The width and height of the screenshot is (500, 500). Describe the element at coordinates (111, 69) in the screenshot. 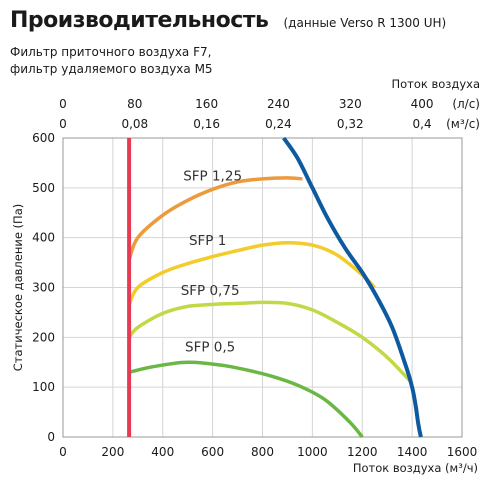

I see `filter-line-2: фильтр удаляемого воздуха M5` at that location.